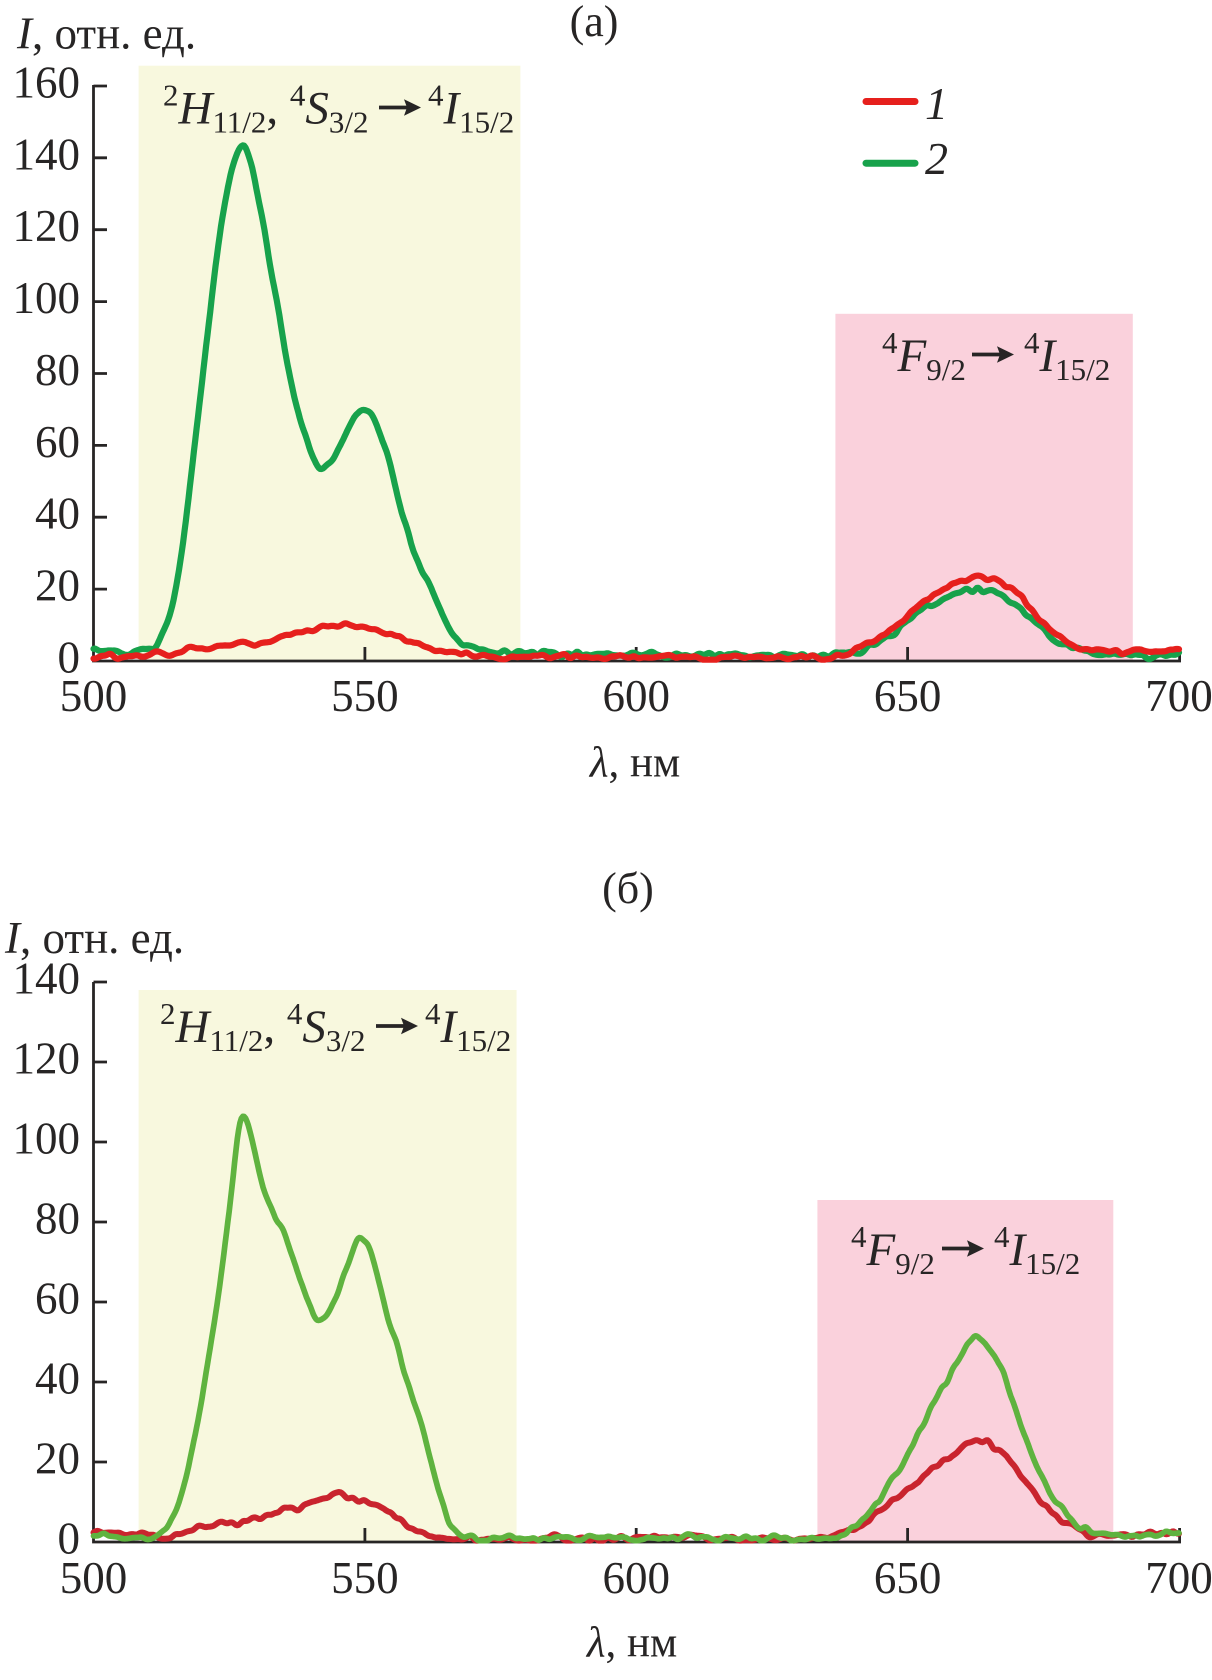  Describe the element at coordinates (628, 888) in the screenshot. I see `svg-text: (б)` at that location.